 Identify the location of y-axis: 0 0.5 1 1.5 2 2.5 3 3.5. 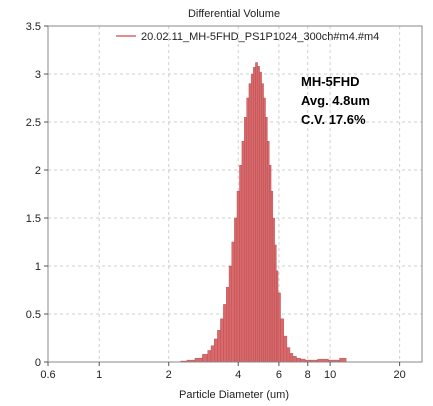
(37, 195).